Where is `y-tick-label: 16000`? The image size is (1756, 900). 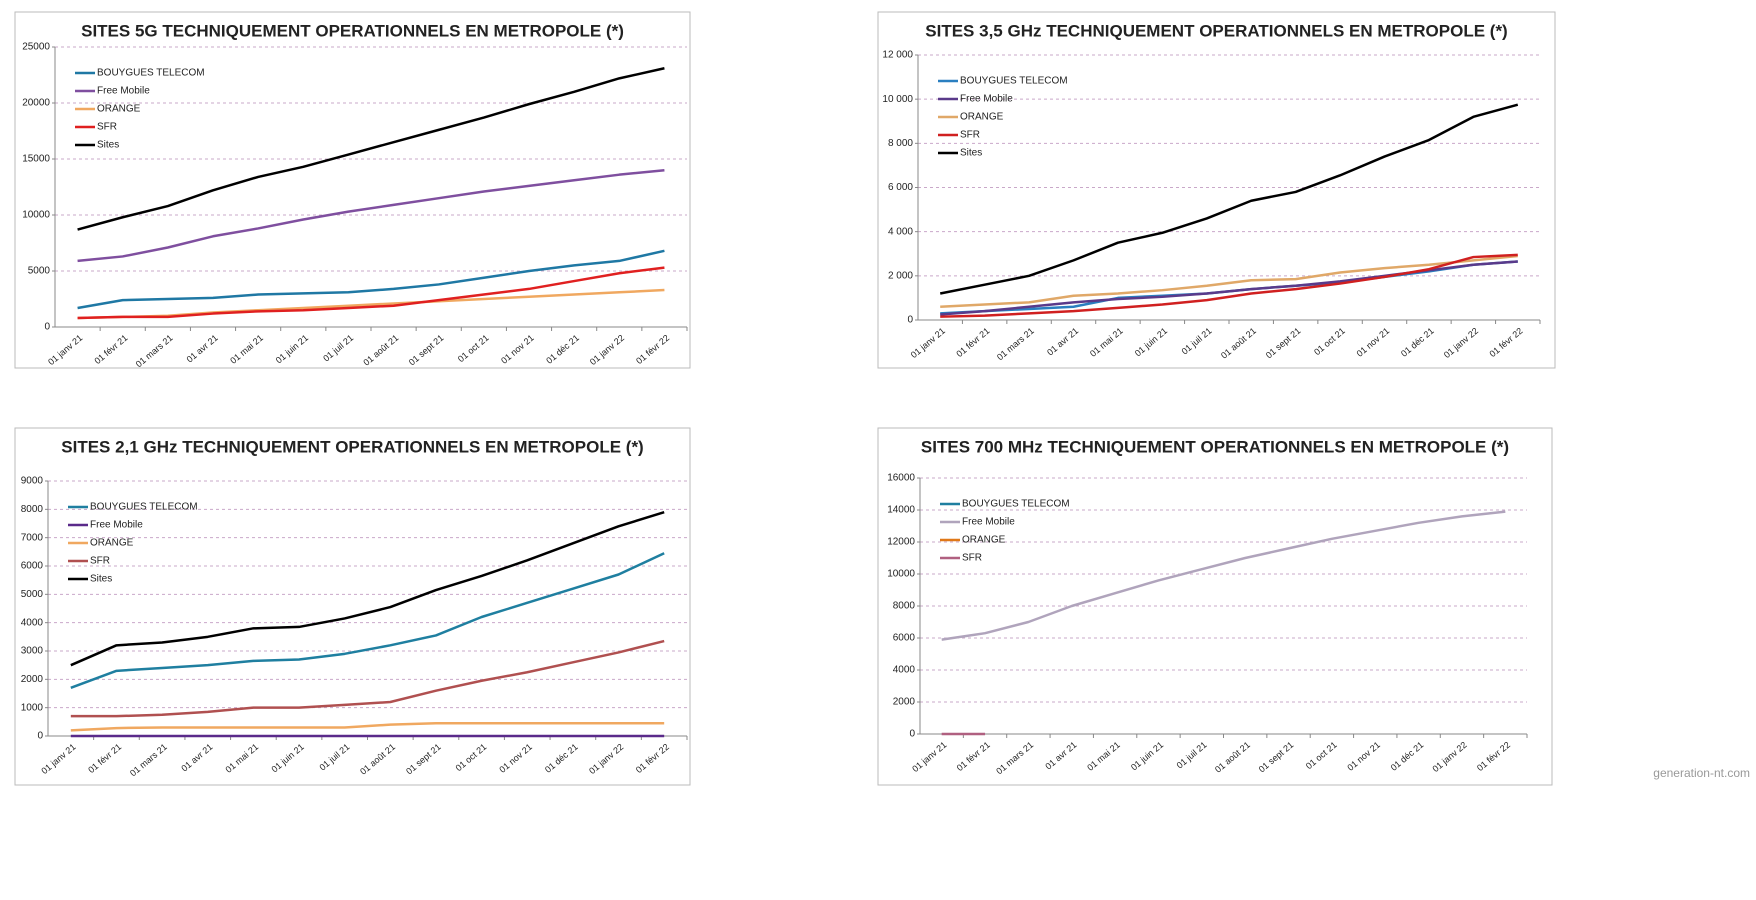
y-tick-label: 16000 is located at coordinates (901, 478).